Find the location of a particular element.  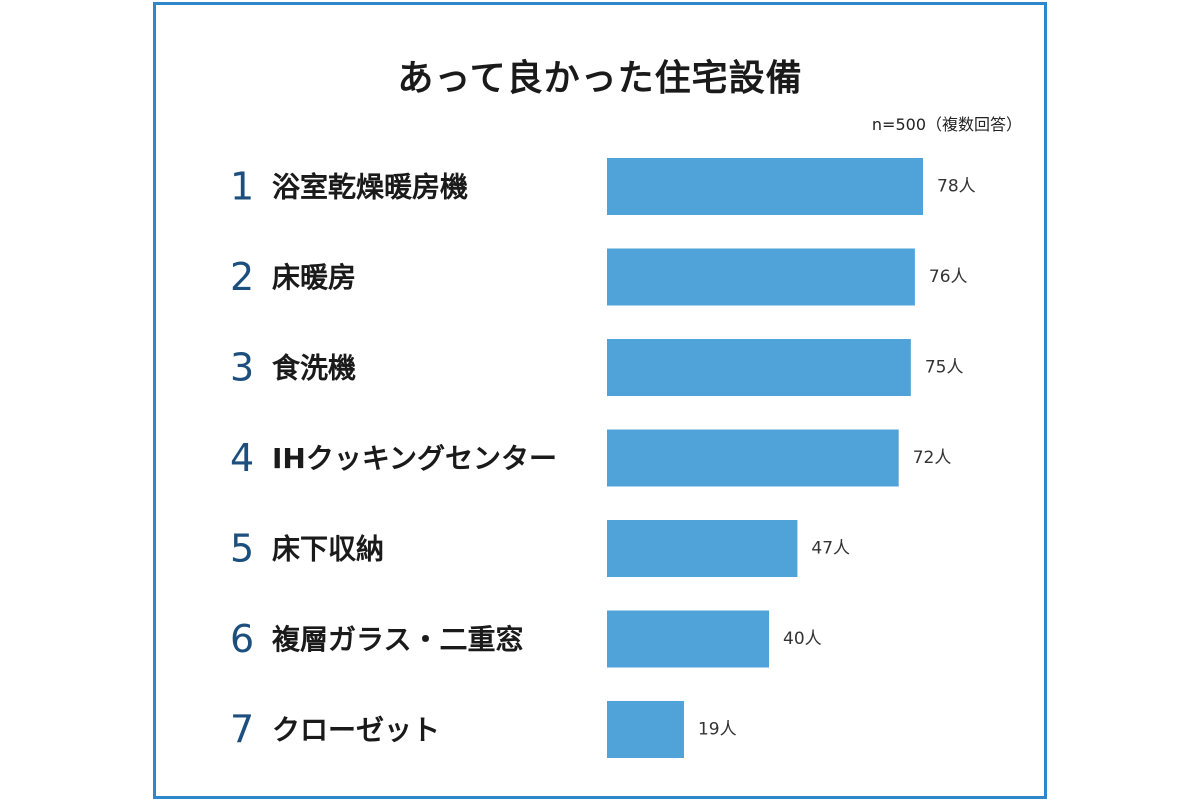

category-label: クローゼット is located at coordinates (356, 730).